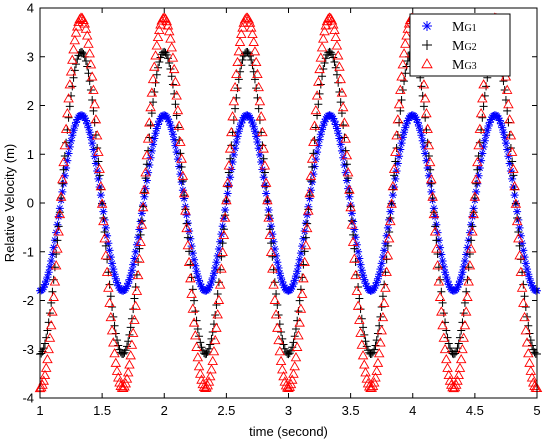 The height and width of the screenshot is (444, 550). I want to click on y-axis-label: Relative Velocity (m), so click(9, 203).